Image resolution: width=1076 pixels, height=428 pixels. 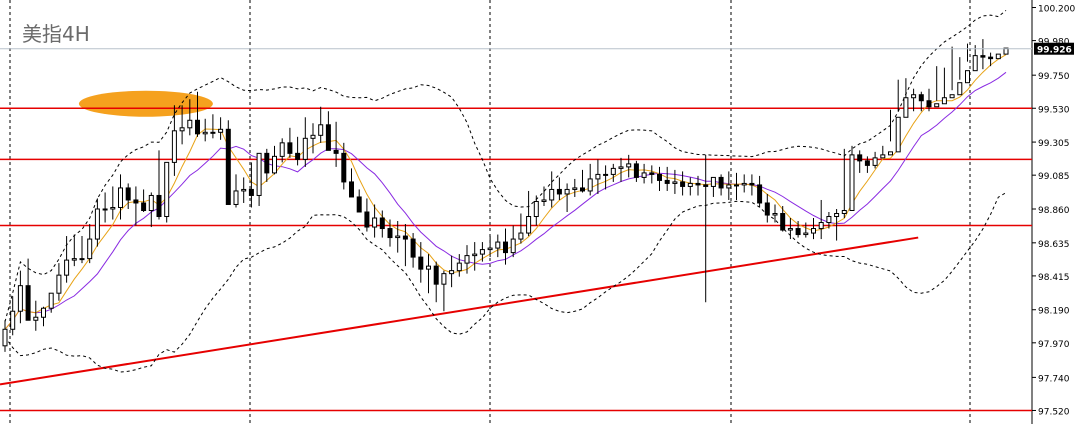 I want to click on y-tick-label: 98.635, so click(x=1054, y=245).